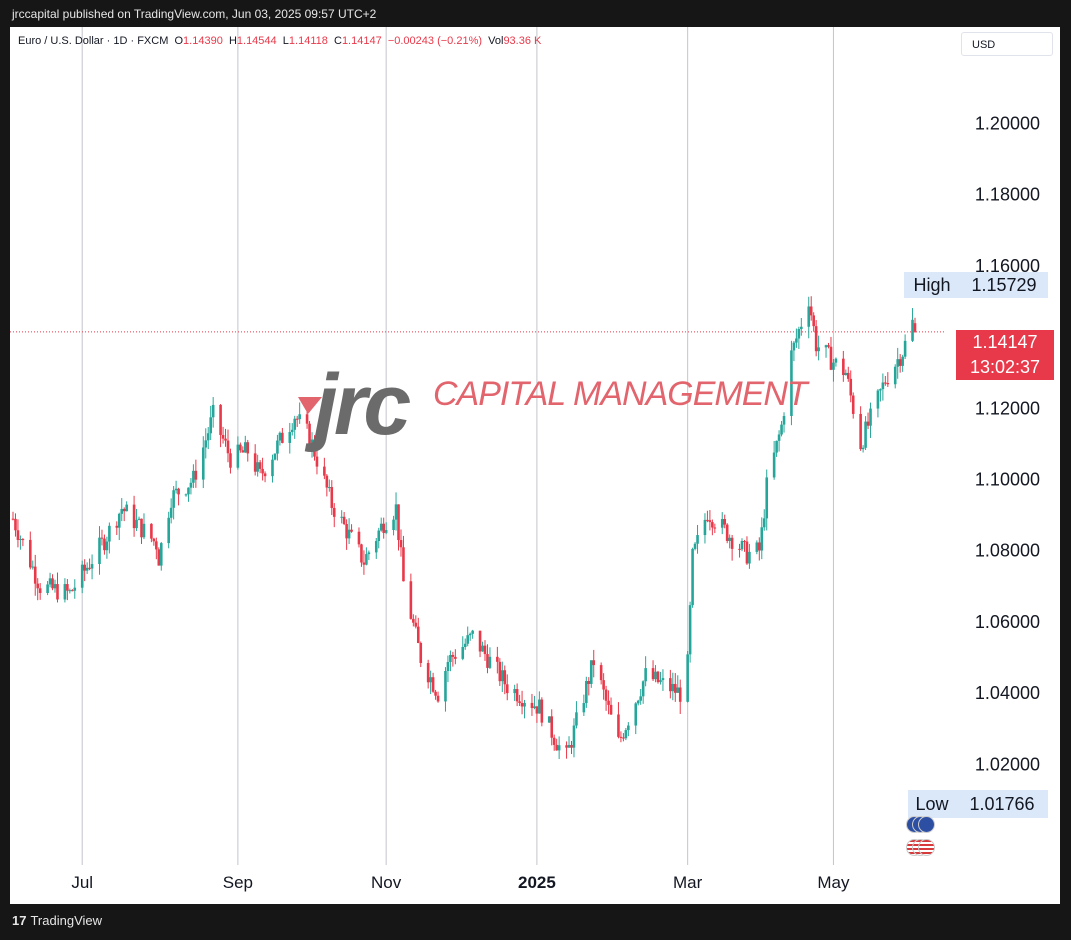 The image size is (1071, 940). Describe the element at coordinates (932, 804) in the screenshot. I see `low-marker-label: Low` at that location.